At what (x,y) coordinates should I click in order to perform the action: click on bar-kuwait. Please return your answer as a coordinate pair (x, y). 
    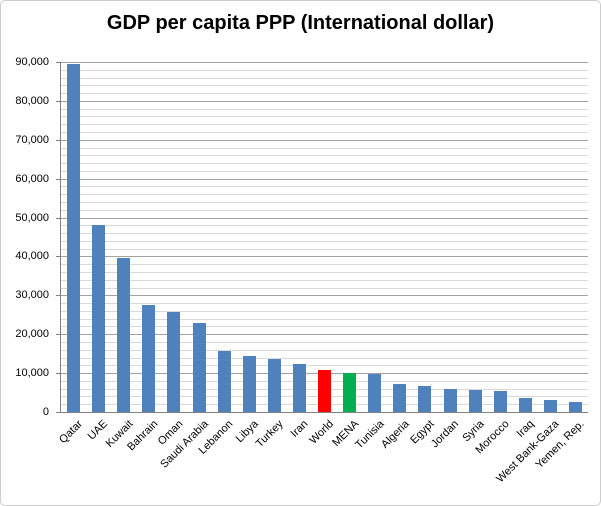
    Looking at the image, I should click on (124, 335).